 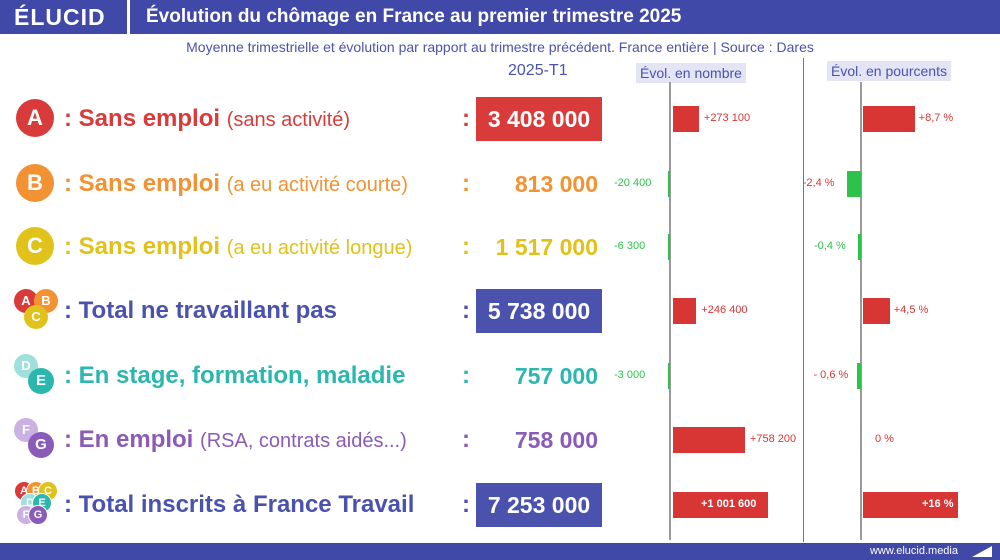 I want to click on row-value: 813 000, so click(x=556, y=184).